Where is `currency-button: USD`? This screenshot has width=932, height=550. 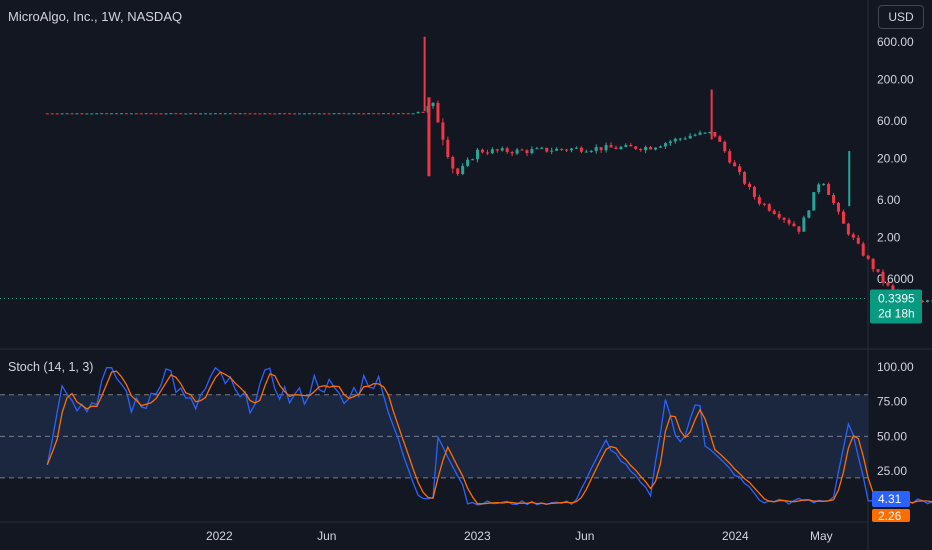 currency-button: USD is located at coordinates (901, 17).